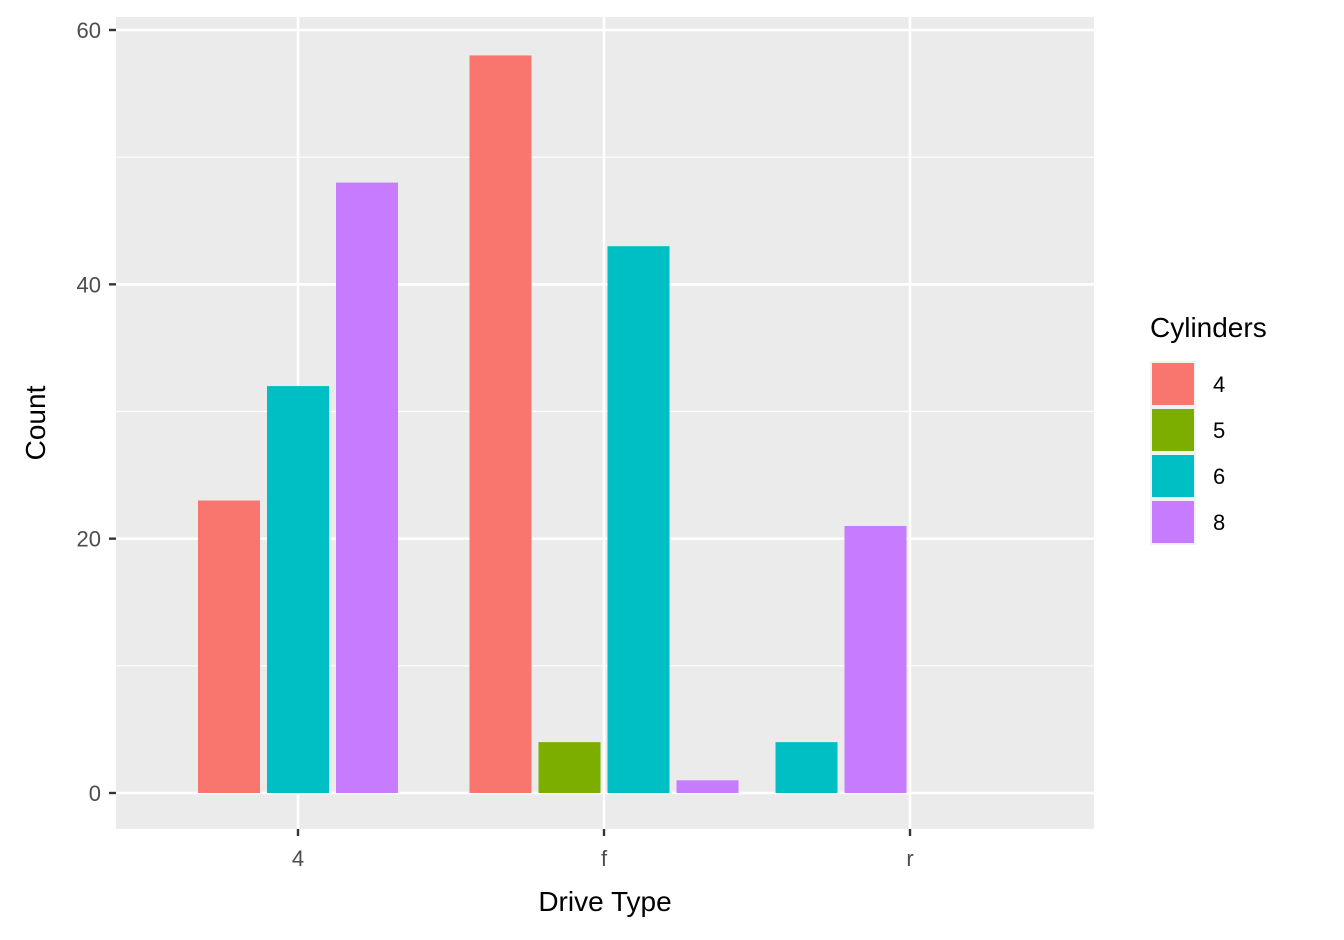 The height and width of the screenshot is (940, 1344). What do you see at coordinates (35, 422) in the screenshot?
I see `y-axis-title: Count` at bounding box center [35, 422].